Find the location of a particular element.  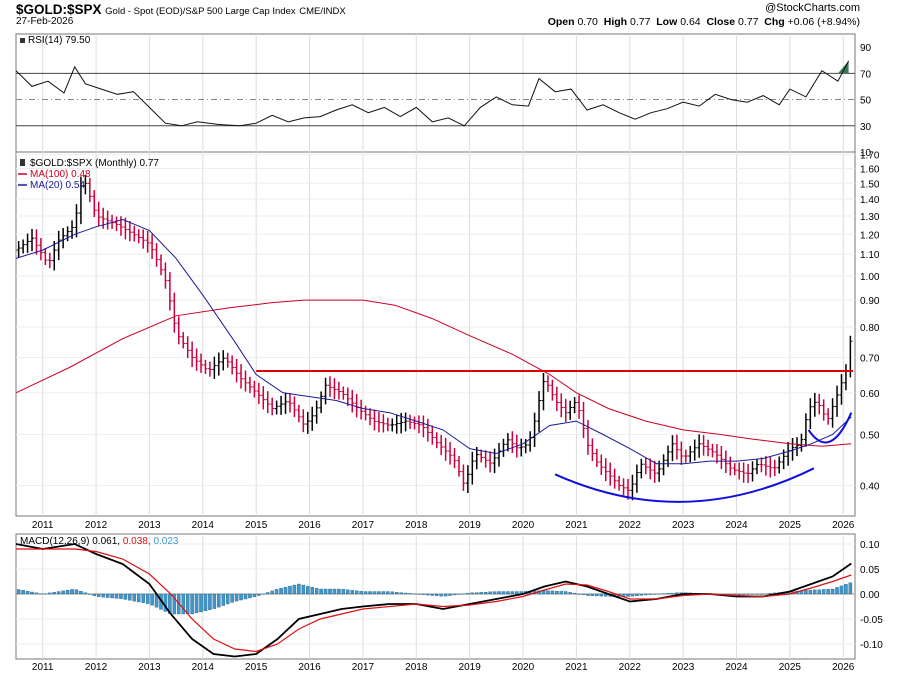

price-legend-swatch is located at coordinates (22, 162).